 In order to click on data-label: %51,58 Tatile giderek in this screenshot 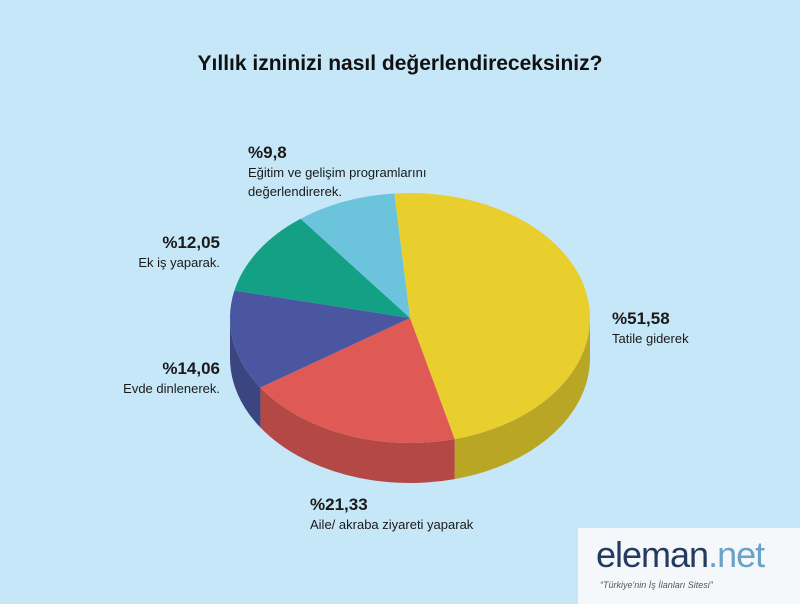, I will do `click(687, 328)`.